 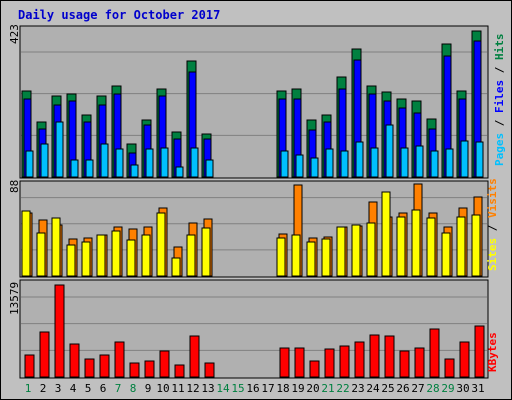 What do you see at coordinates (492, 254) in the screenshot?
I see `legend-sites: Sites` at bounding box center [492, 254].